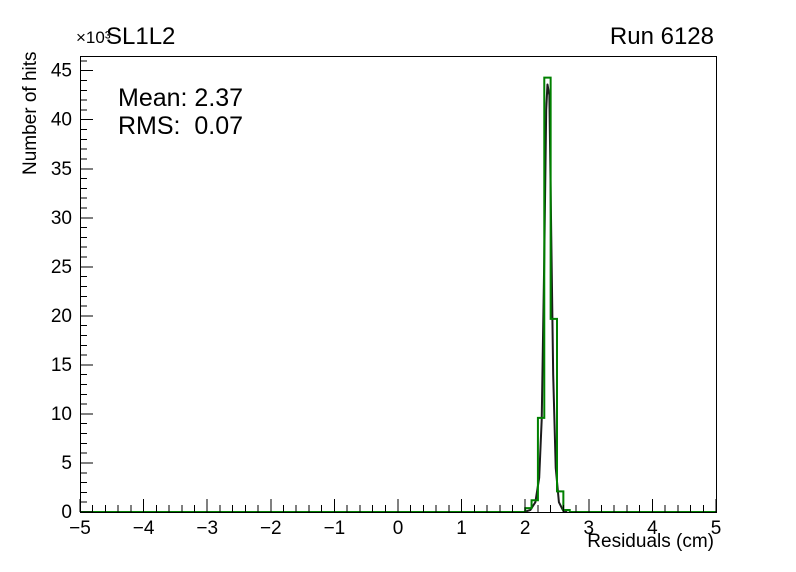  Describe the element at coordinates (662, 36) in the screenshot. I see `run-label: Run 6128` at that location.